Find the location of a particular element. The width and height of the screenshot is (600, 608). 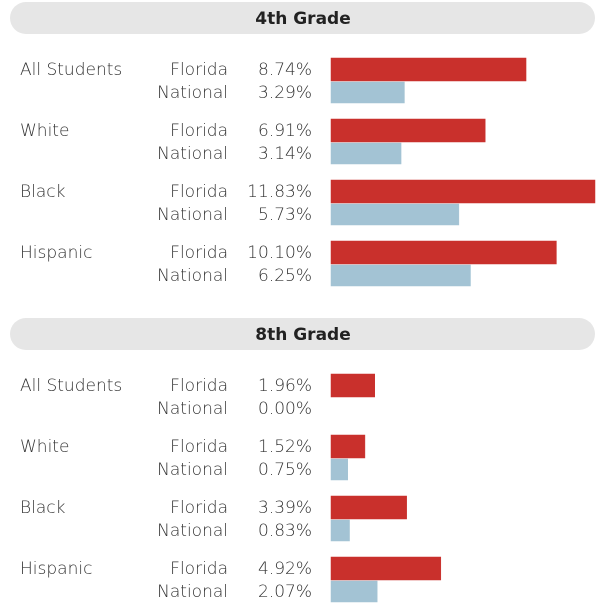

value-label: 6.25% is located at coordinates (285, 276).